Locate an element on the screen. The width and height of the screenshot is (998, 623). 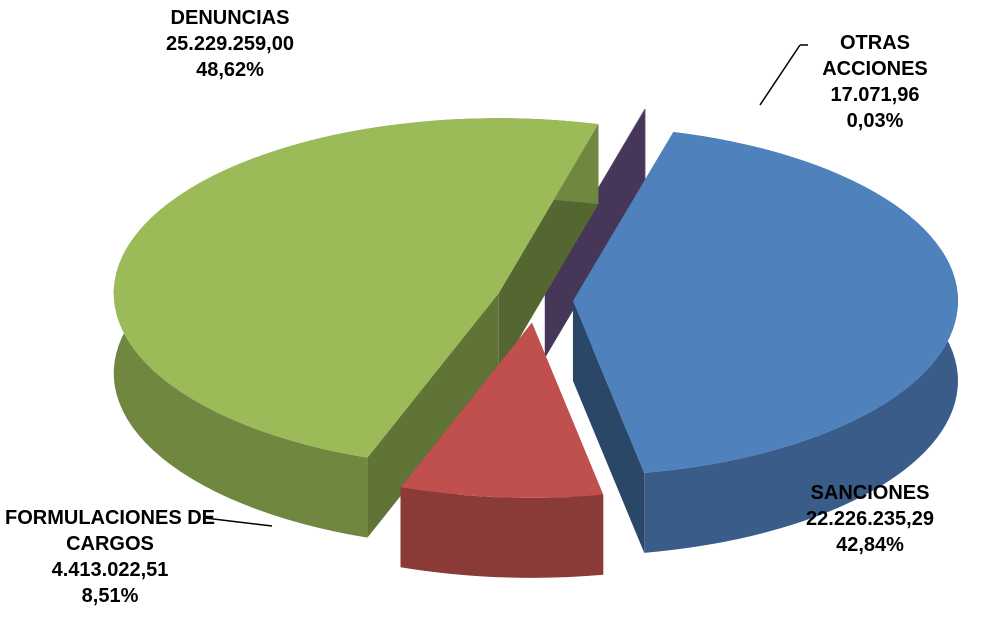
label-value: 4.413.022,51 is located at coordinates (110, 570).